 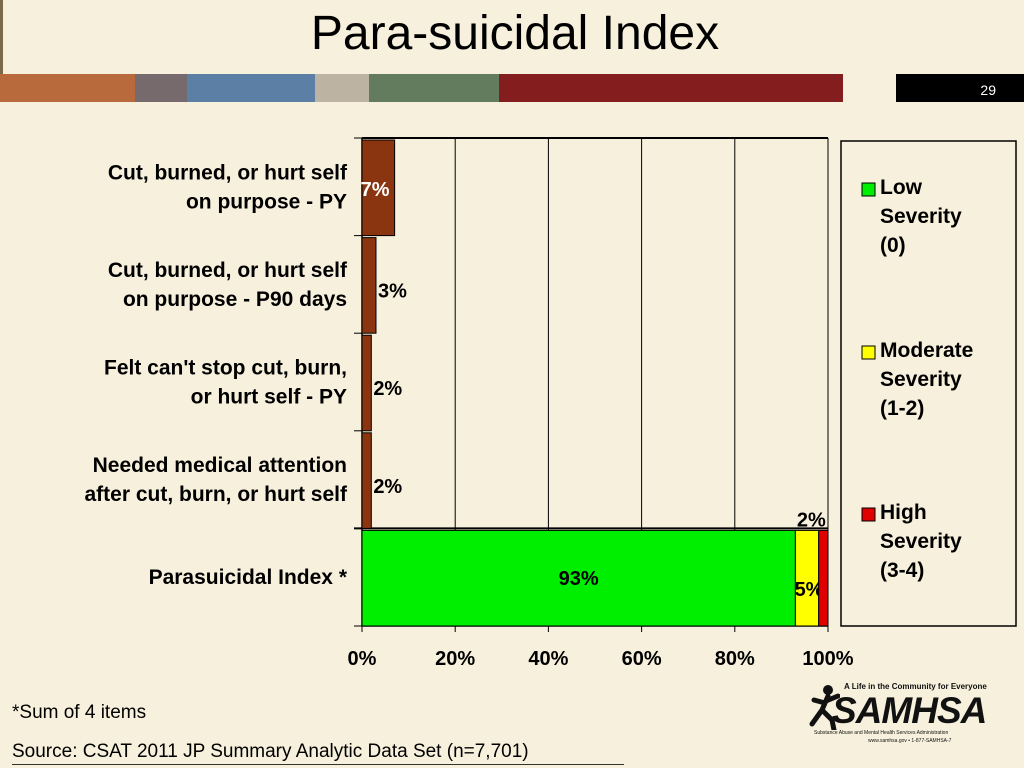 I want to click on legend-box, so click(x=928, y=383).